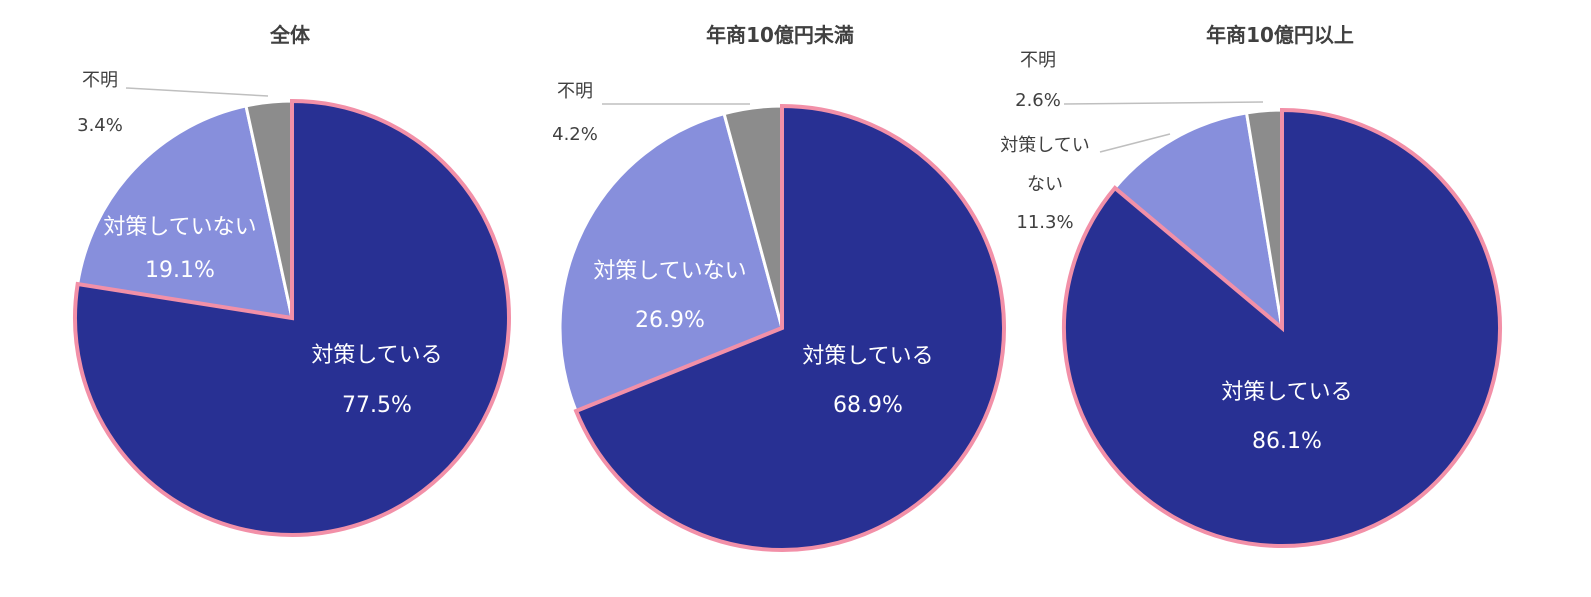 The image size is (1591, 597). I want to click on slice-value-label: 68.9%, so click(868, 405).